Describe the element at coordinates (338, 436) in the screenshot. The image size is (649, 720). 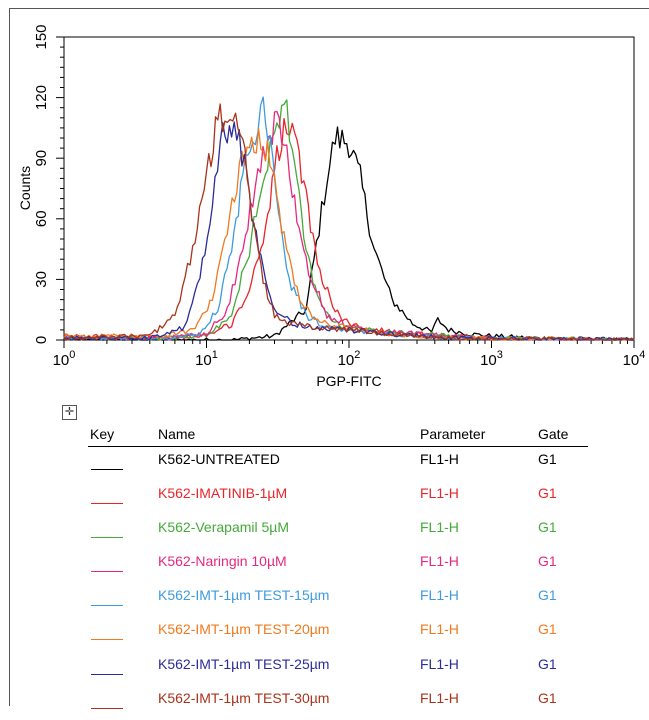
I see `legend-header: Key Name Parameter Gate` at that location.